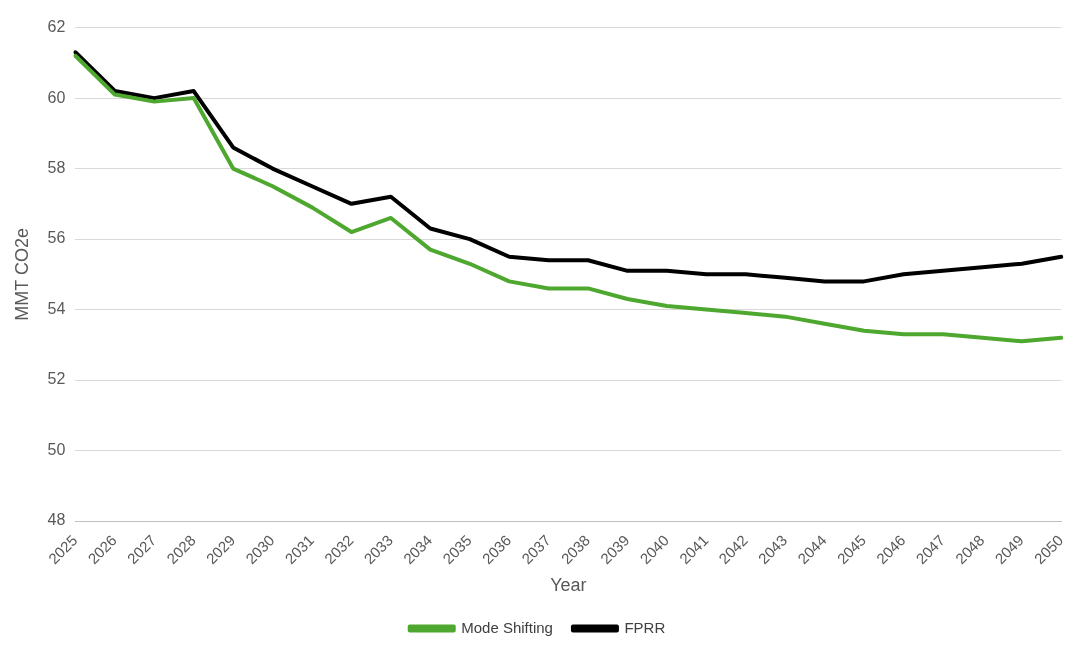 Image resolution: width=1085 pixels, height=654 pixels. Describe the element at coordinates (56, 27) in the screenshot. I see `y-tick-label: 62` at that location.